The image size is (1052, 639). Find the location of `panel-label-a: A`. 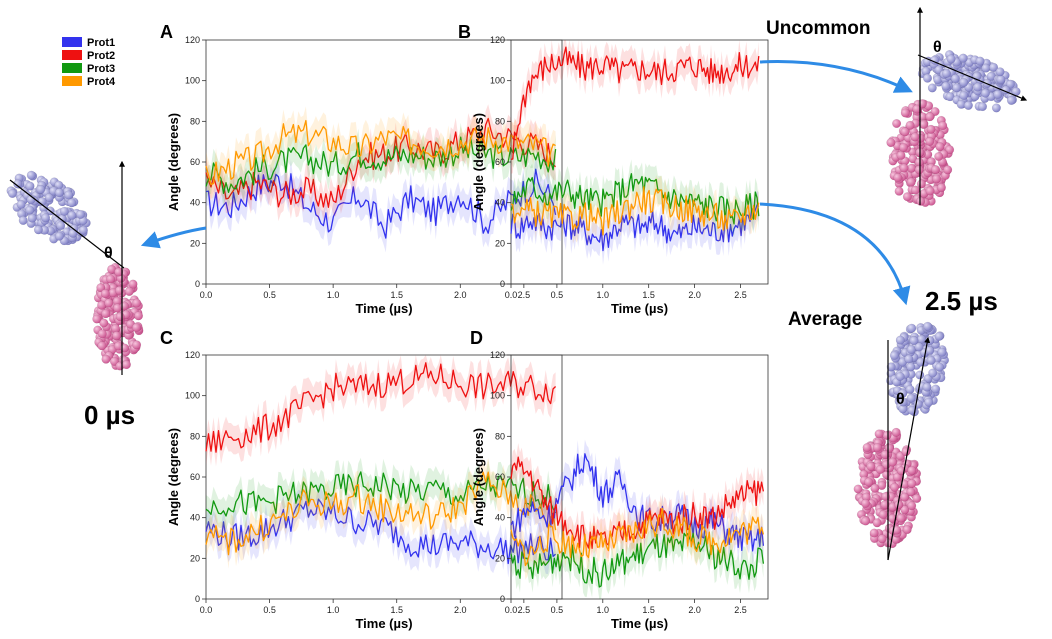

panel-label-a: A is located at coordinates (166, 32).